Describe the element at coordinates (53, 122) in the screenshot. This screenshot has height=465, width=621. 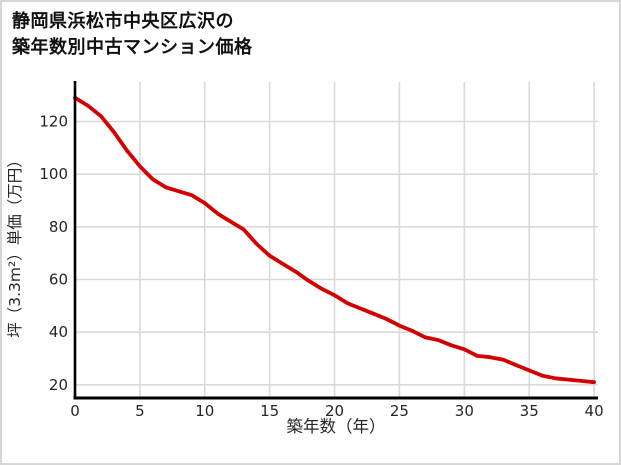
I see `y-tick-label: 120` at that location.